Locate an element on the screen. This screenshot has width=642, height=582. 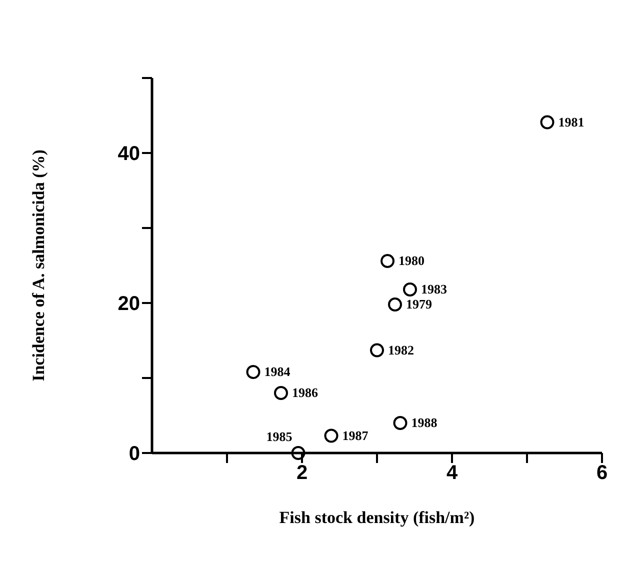
y-axis-title: Incidence of A. salmonicida (%) is located at coordinates (38, 266).